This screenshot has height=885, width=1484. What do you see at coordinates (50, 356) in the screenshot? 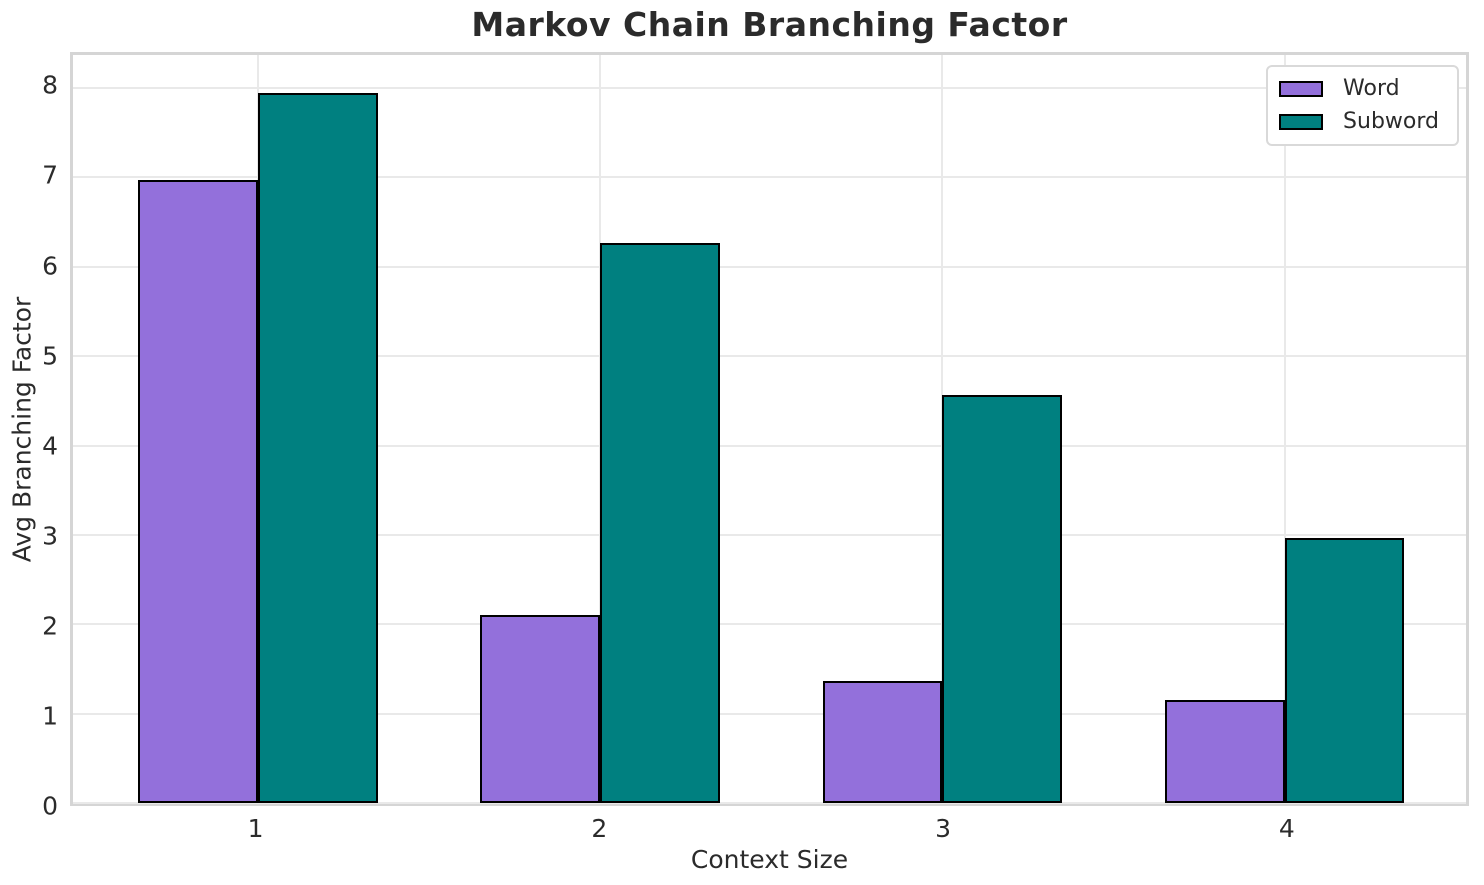
I see `y-tick-label: 5` at bounding box center [50, 356].